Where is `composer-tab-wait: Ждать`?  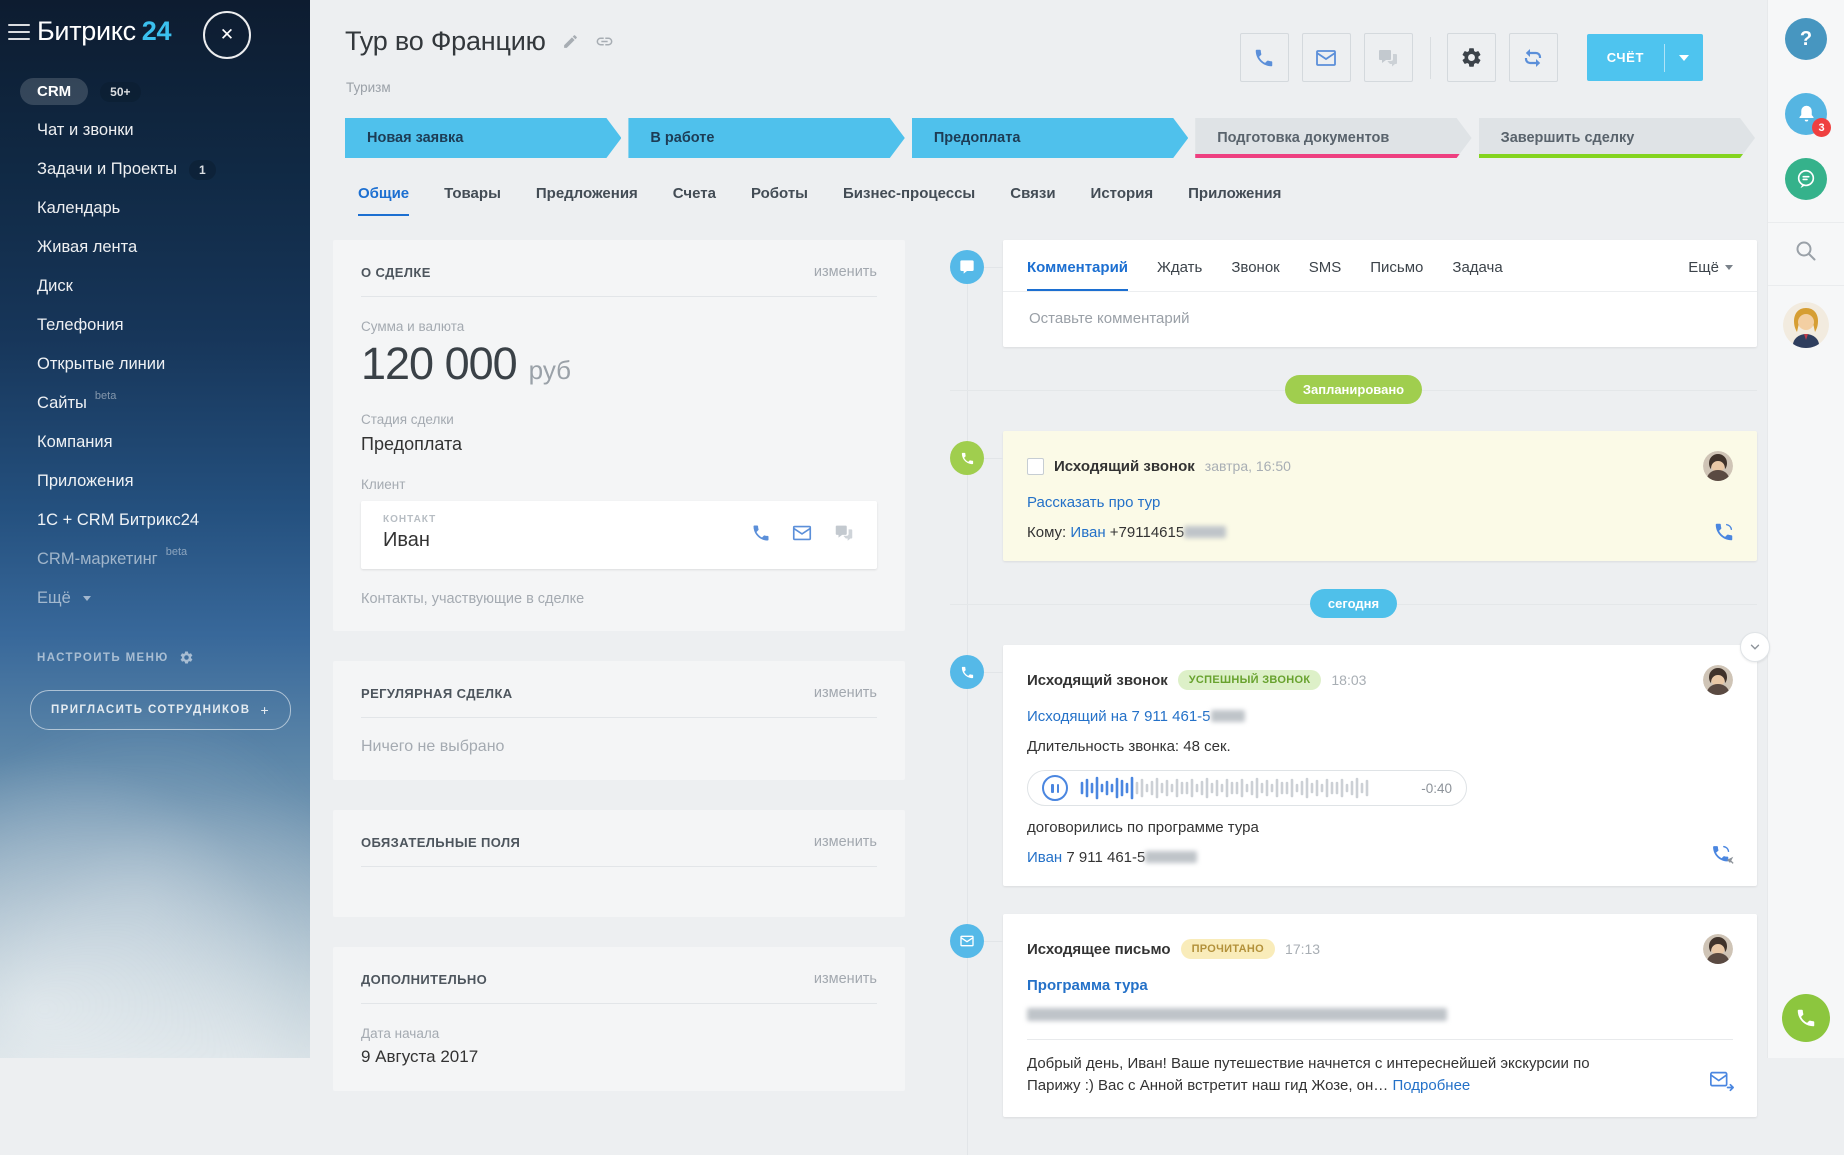
composer-tab-wait: Ждать is located at coordinates (1180, 267).